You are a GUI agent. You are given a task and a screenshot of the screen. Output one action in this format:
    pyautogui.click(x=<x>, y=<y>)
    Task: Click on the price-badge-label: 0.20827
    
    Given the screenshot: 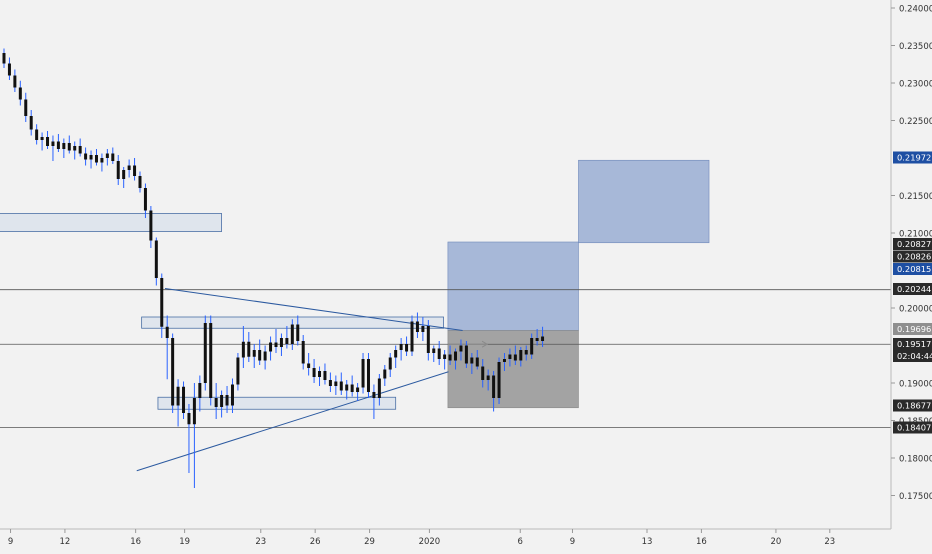 What is the action you would take?
    pyautogui.click(x=914, y=244)
    